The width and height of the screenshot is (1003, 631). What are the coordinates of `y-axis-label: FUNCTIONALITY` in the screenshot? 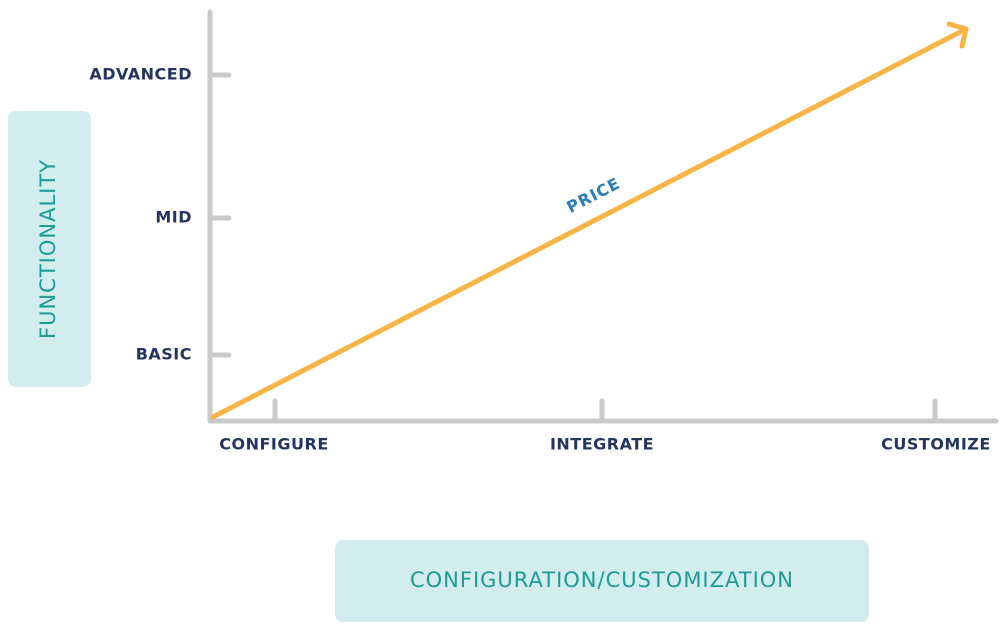 It's located at (48, 249).